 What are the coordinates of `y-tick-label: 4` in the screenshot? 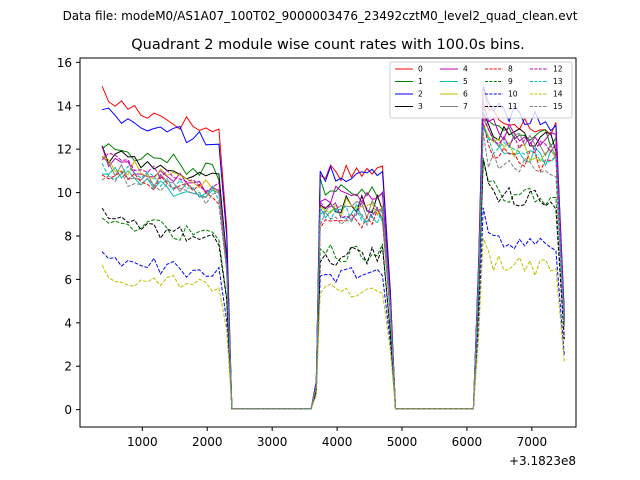 It's located at (68, 323).